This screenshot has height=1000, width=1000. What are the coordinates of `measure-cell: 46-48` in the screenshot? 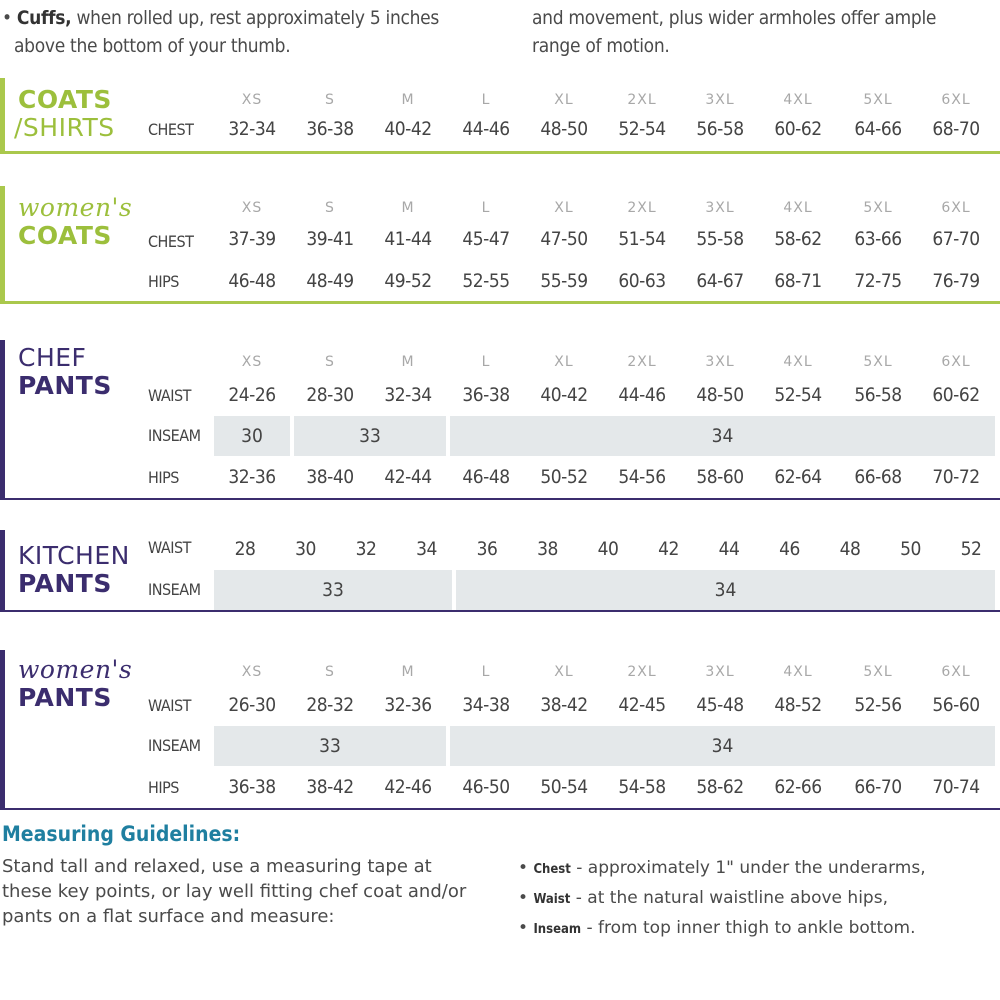 It's located at (486, 477).